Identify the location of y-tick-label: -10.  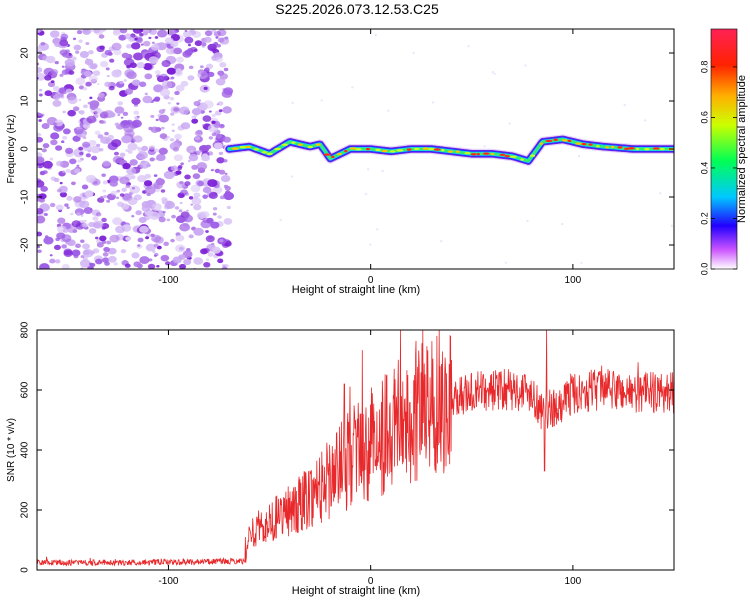
(25, 196).